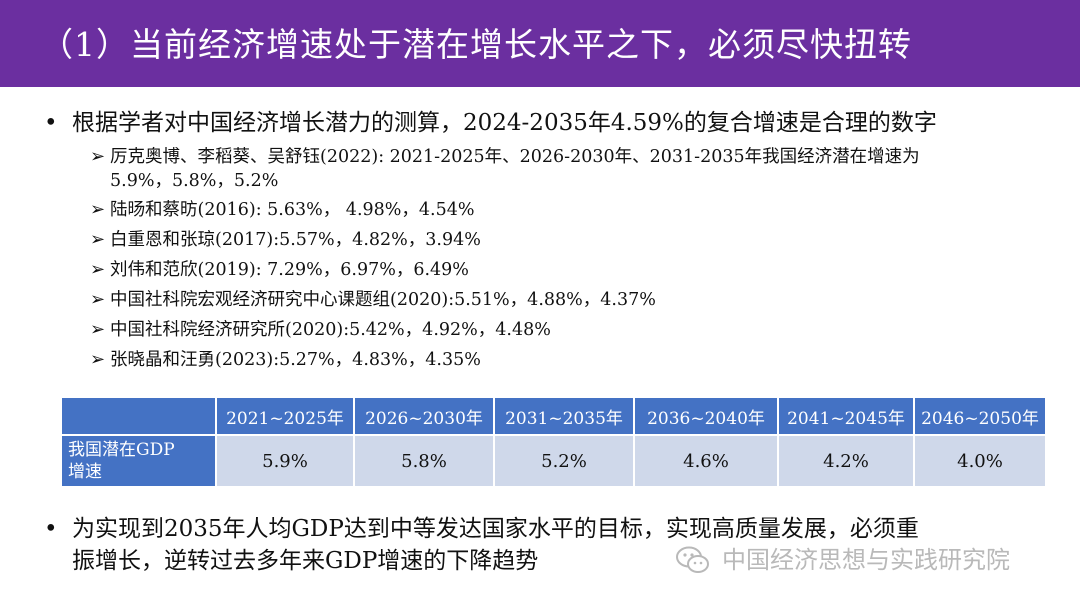  Describe the element at coordinates (194, 181) in the screenshot. I see `estimate-text-cont: 5.9%，5.8%，5.2%` at that location.